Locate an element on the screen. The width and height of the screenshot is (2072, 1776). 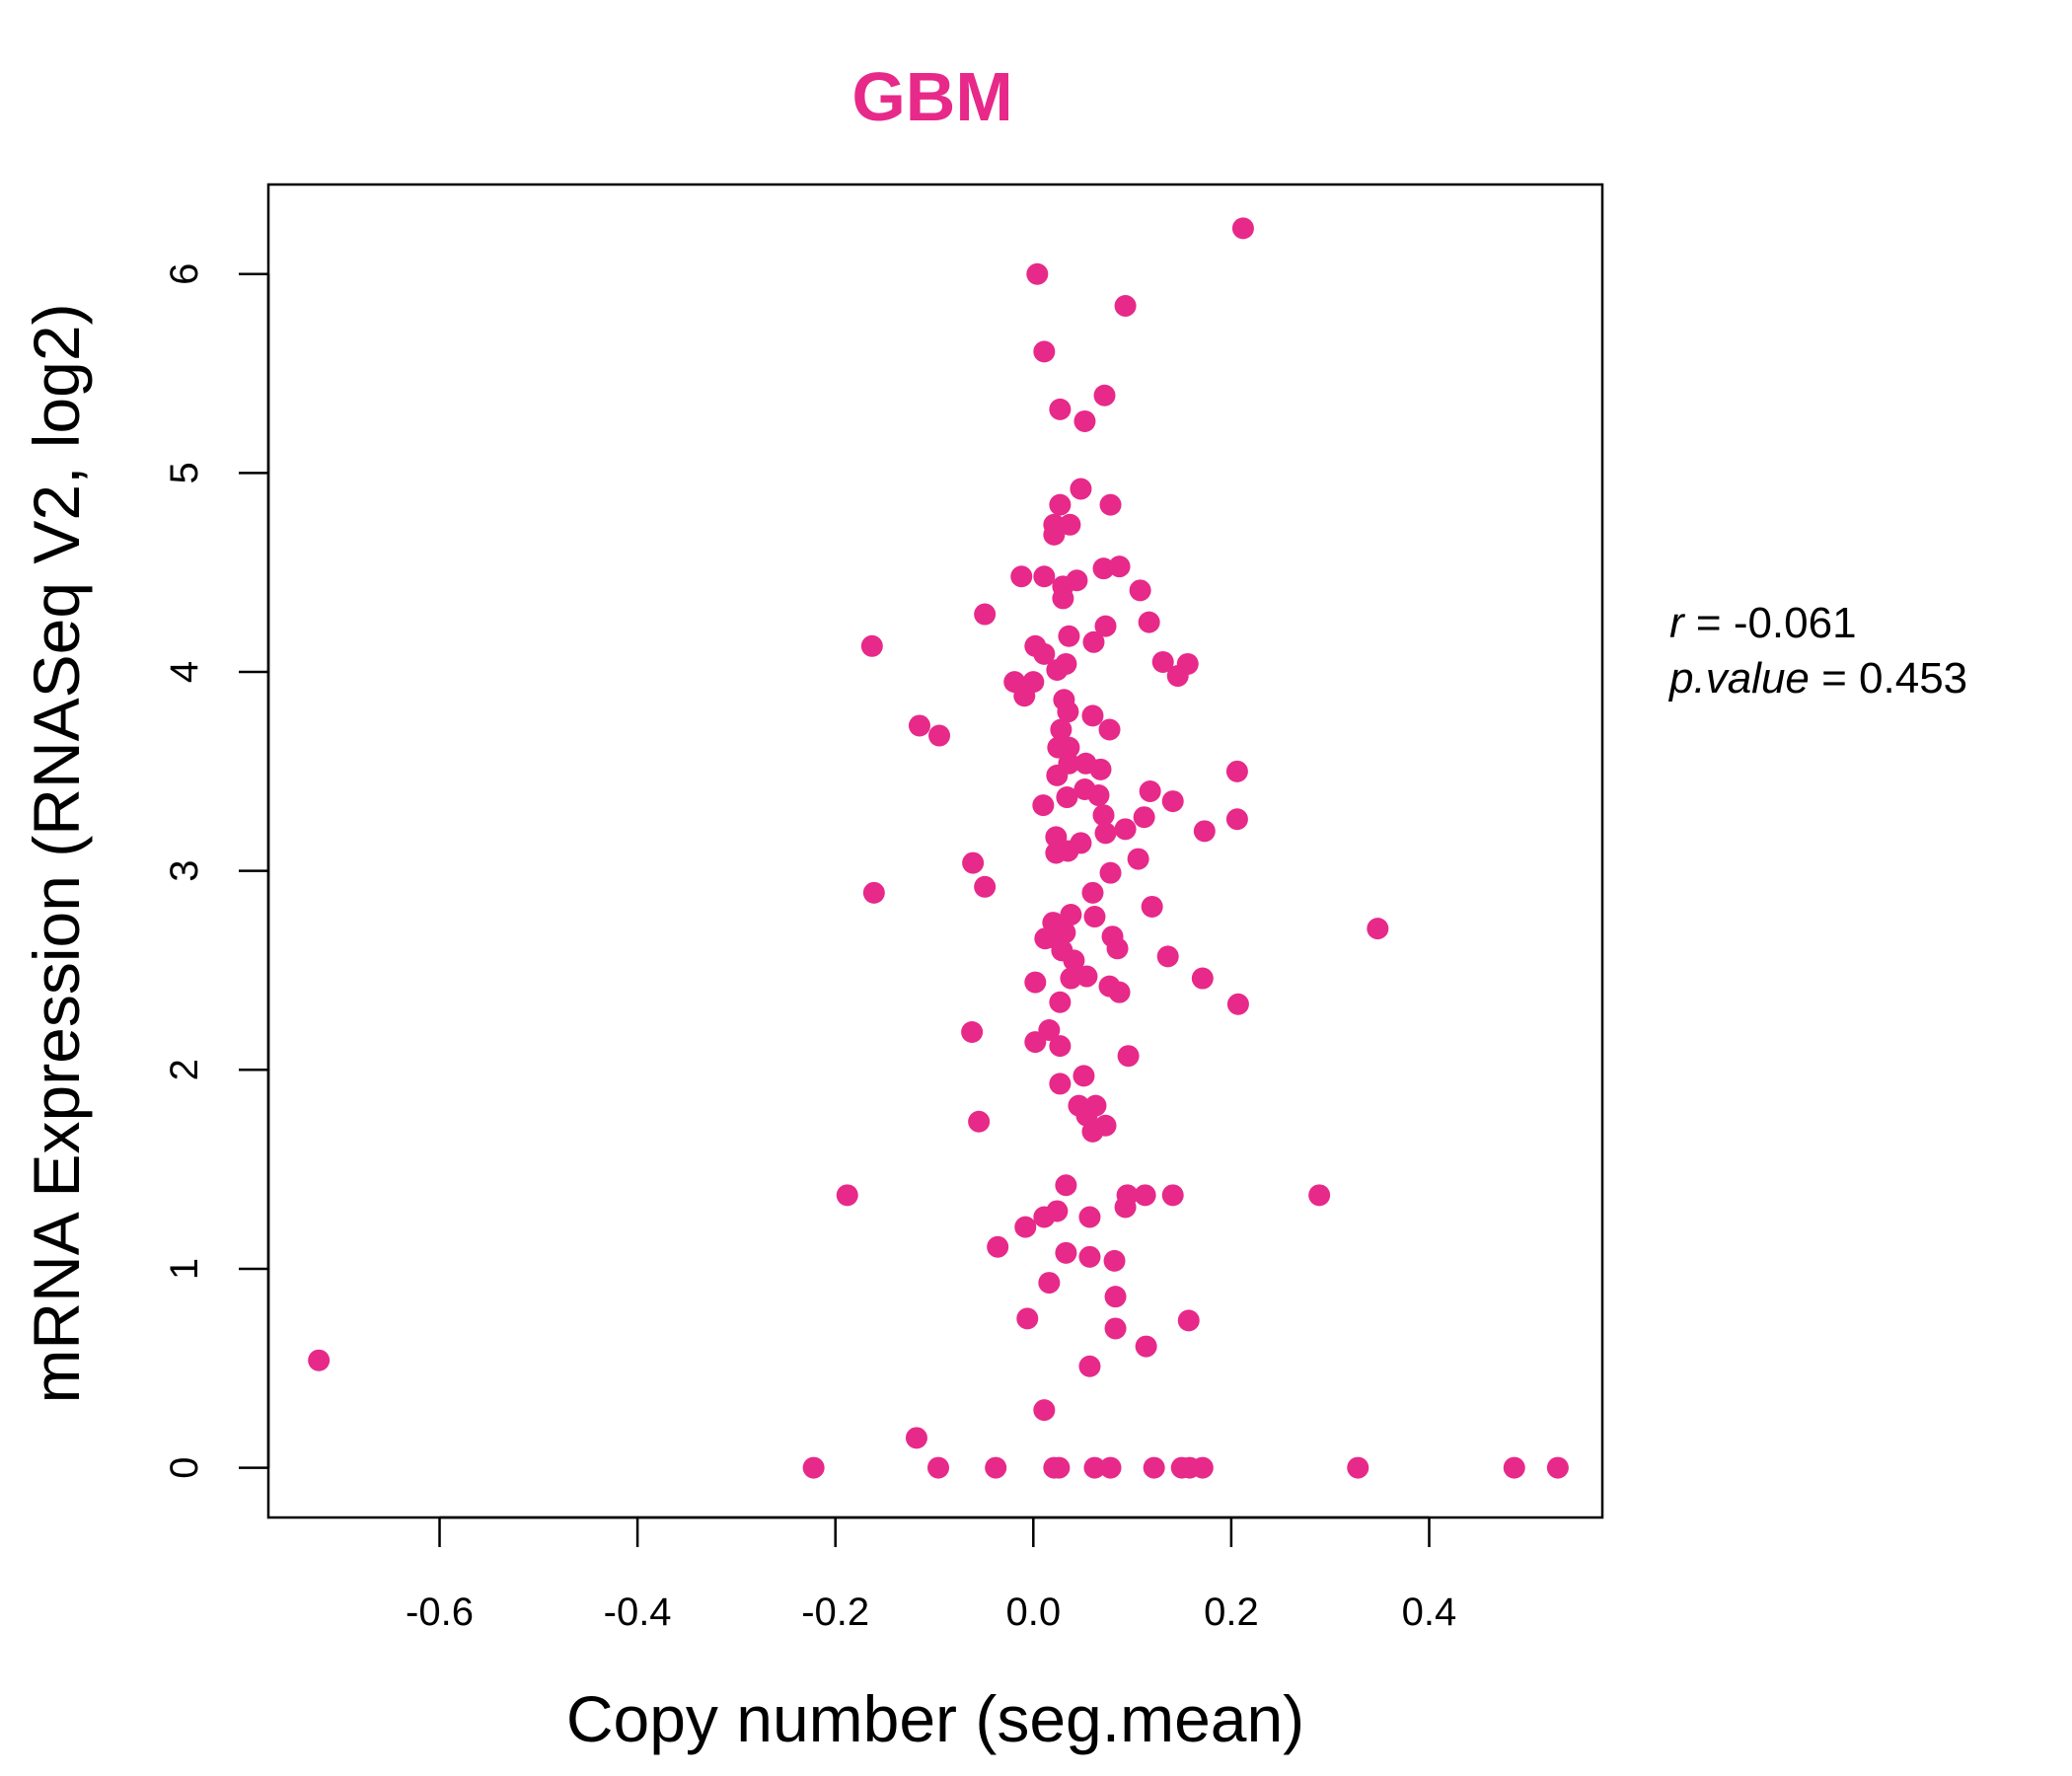
r-statistic: r = -0.061 is located at coordinates (1763, 623).